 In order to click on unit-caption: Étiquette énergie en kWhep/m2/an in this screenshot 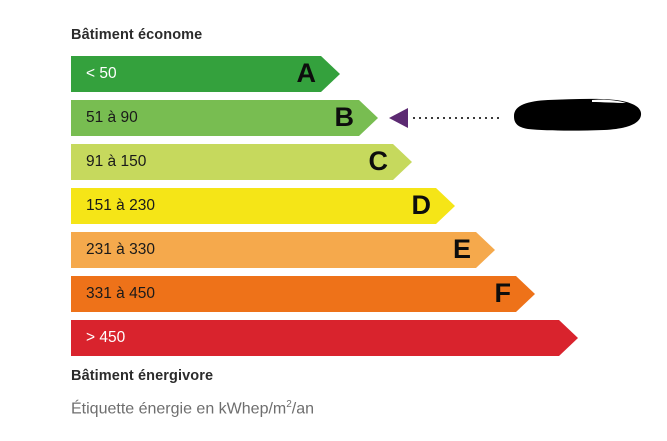, I will do `click(192, 408)`.